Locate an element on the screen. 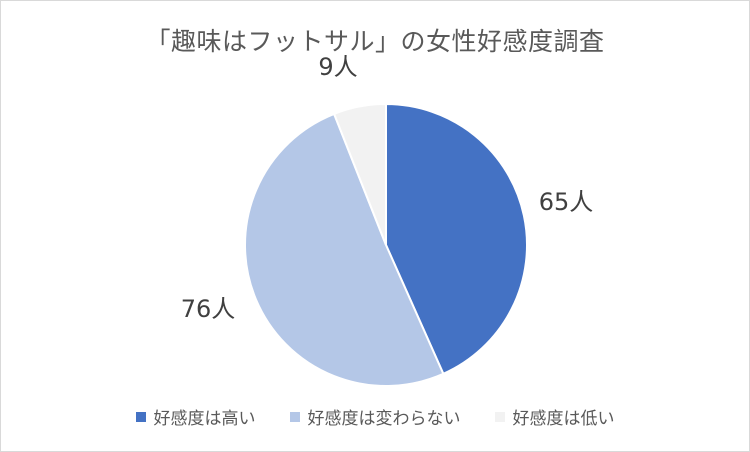  legend-item-same: 好感度は変わらない is located at coordinates (375, 416).